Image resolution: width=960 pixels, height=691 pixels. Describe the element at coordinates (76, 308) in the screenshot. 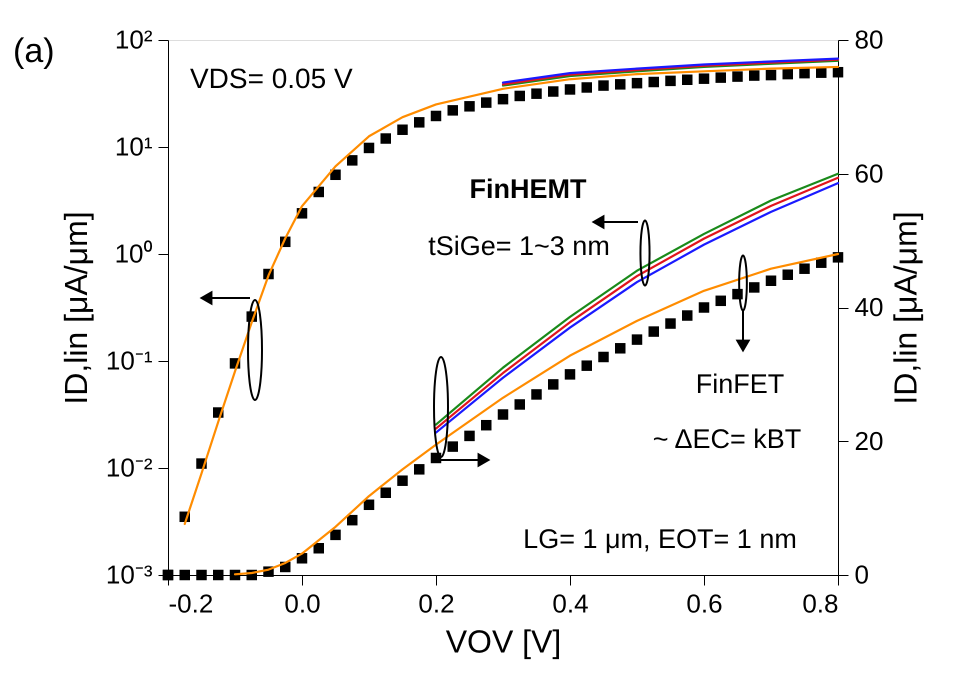

I see `y-axis-title: ID,lin [μA/μm]` at that location.